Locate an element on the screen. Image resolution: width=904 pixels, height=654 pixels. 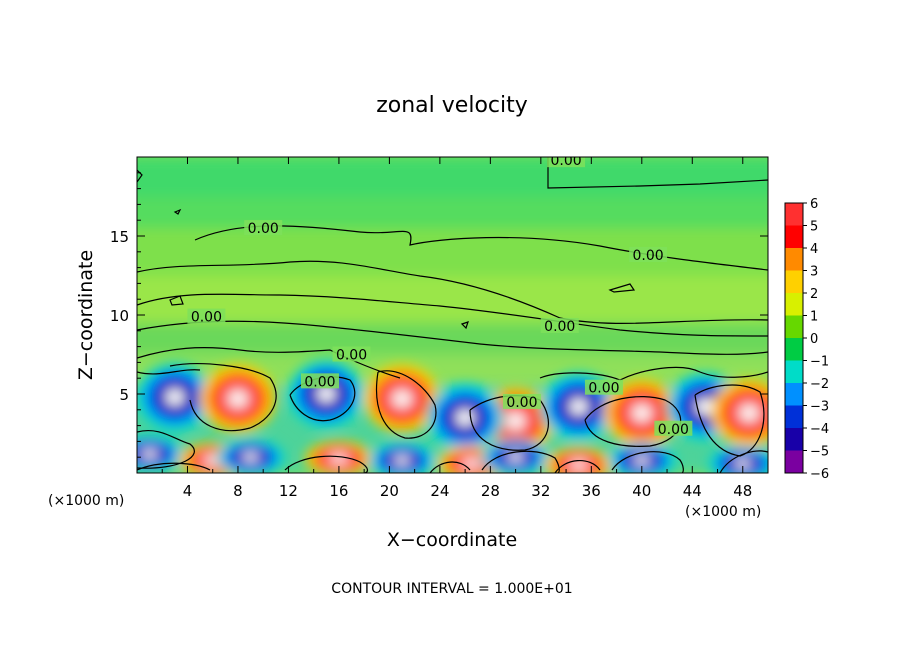
colorbar-label: 1 is located at coordinates (814, 317).